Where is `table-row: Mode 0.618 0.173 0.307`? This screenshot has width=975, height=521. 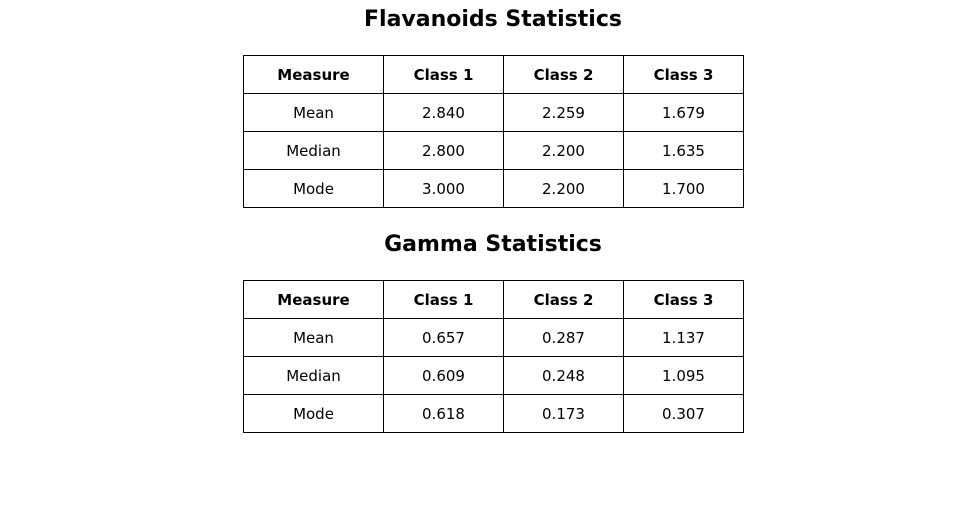
table-row: Mode 0.618 0.173 0.307 is located at coordinates (493, 413).